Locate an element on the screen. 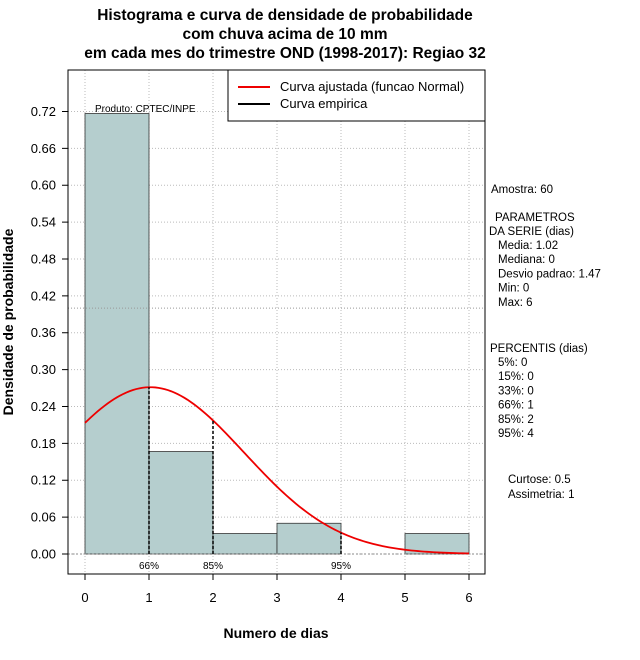 This screenshot has width=640, height=660. x-tick-label: 3 is located at coordinates (276, 597).